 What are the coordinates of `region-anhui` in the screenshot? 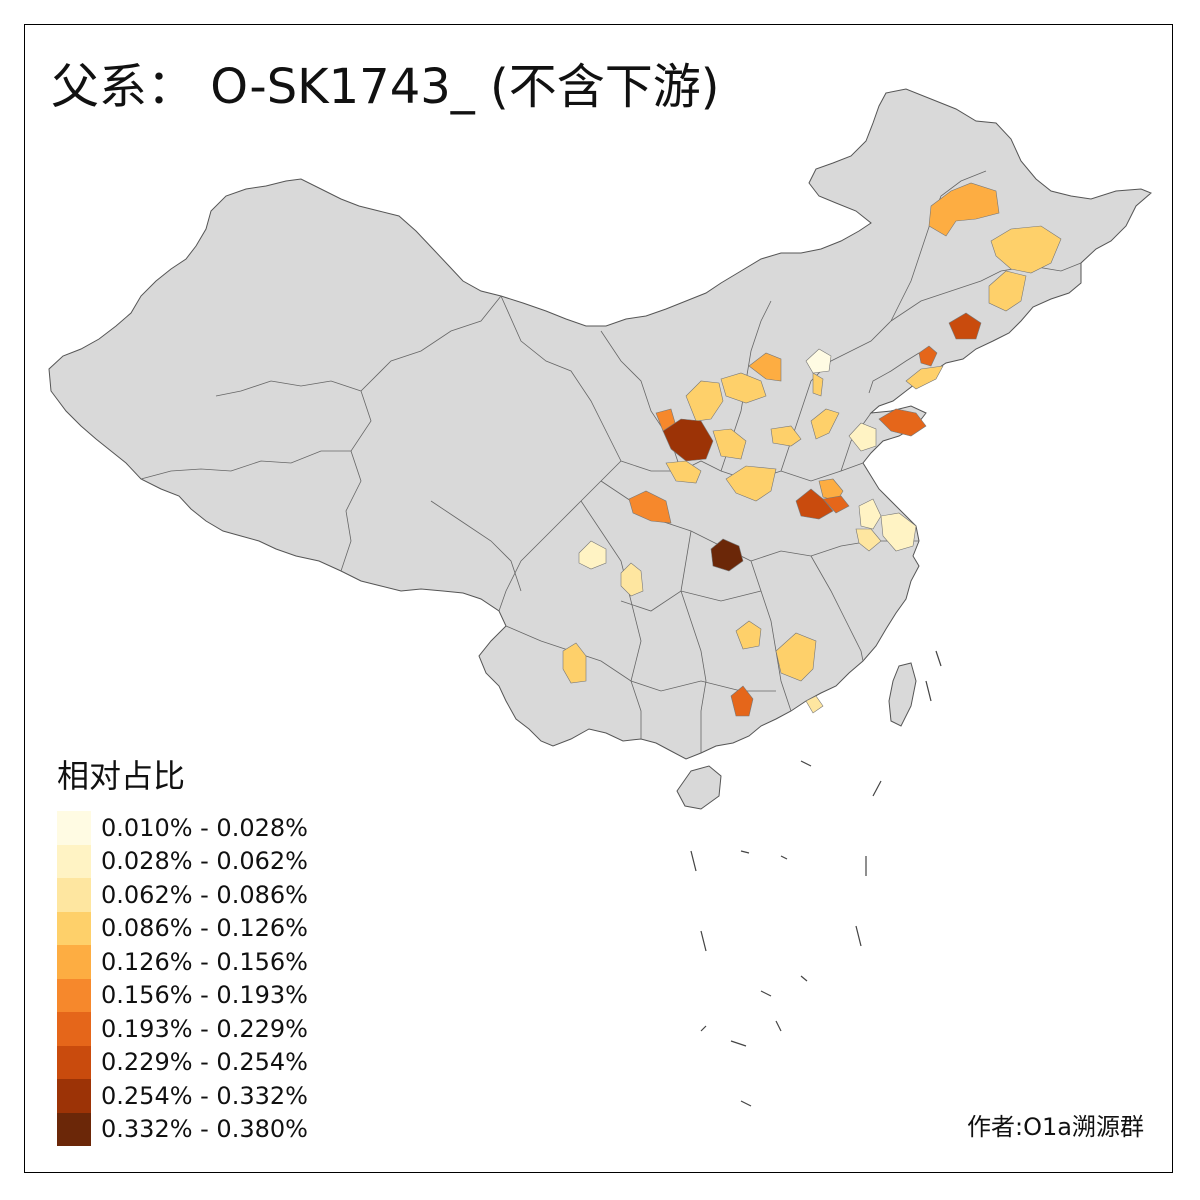 It's located at (868, 540).